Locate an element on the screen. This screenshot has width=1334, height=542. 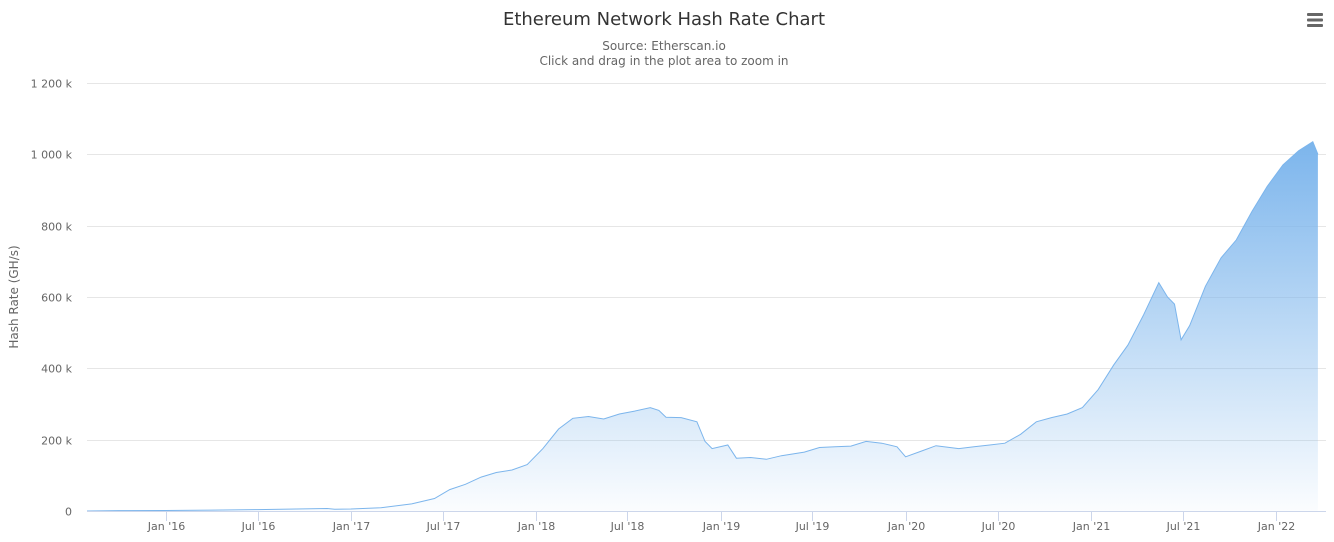
y-tick-label: 1 000 k is located at coordinates (52, 155).